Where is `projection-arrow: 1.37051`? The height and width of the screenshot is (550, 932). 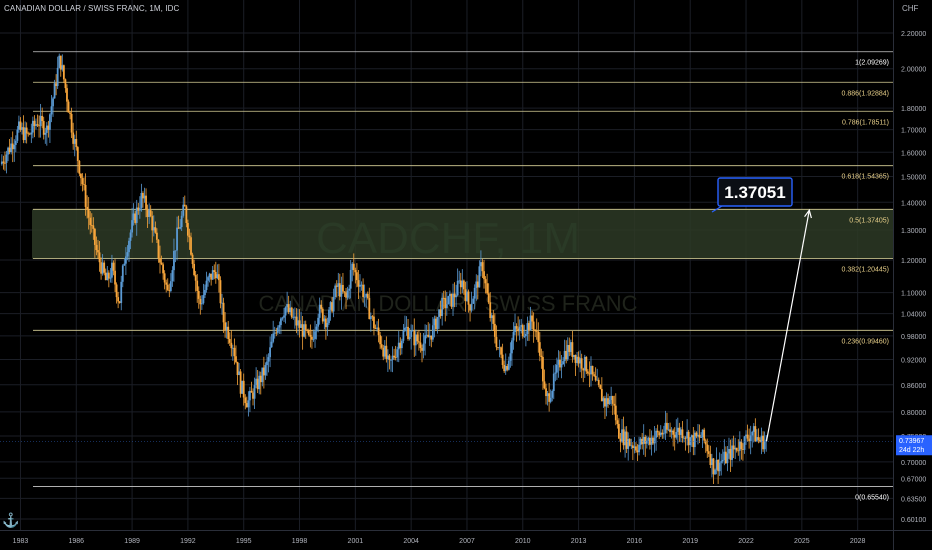 projection-arrow: 1.37051 is located at coordinates (761, 309).